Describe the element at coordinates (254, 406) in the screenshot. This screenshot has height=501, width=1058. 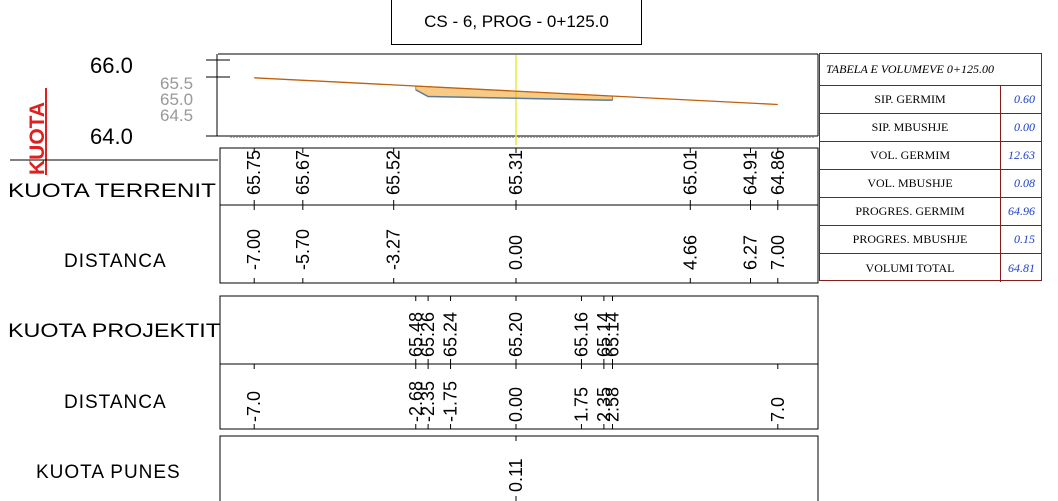
I see `distance2-value: -7.0` at that location.